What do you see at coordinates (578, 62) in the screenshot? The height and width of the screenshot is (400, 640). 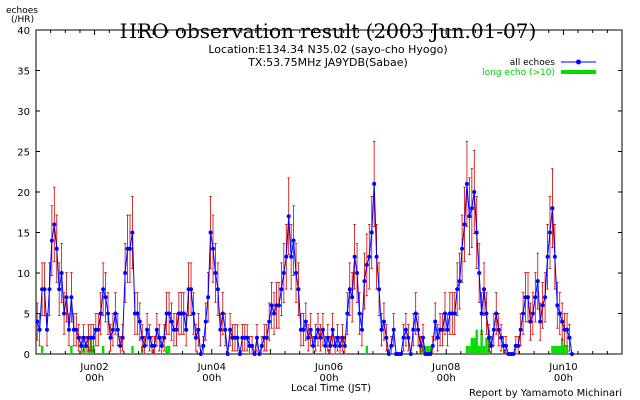 I see `legend-marker-all-echoes` at bounding box center [578, 62].